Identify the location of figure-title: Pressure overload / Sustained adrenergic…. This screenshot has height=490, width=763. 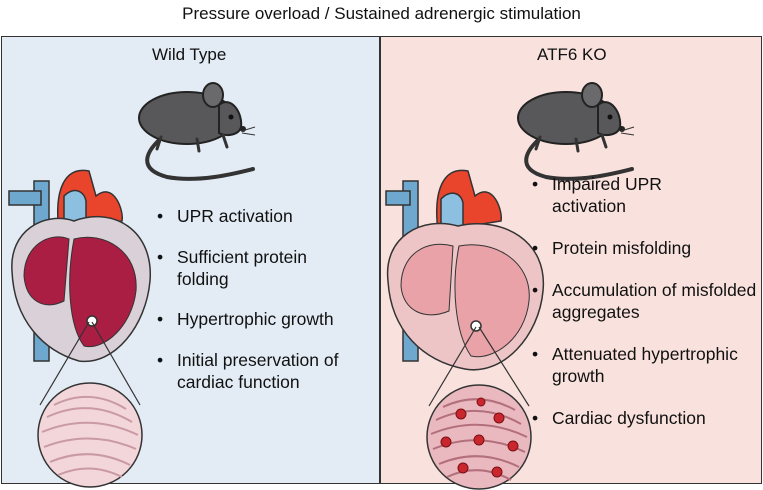
(381, 13).